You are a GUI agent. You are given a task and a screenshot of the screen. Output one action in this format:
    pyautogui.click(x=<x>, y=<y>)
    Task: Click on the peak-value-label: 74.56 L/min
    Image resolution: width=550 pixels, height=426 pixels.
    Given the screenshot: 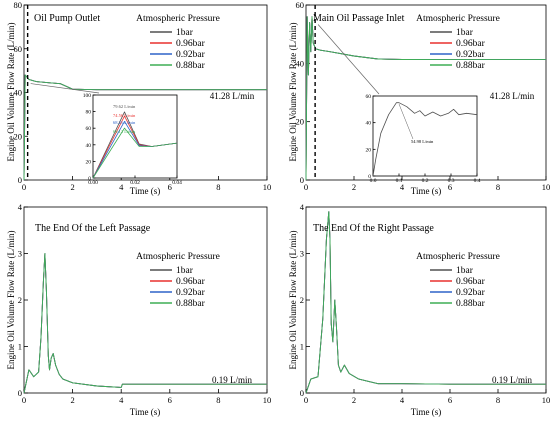 What is the action you would take?
    pyautogui.click(x=124, y=115)
    